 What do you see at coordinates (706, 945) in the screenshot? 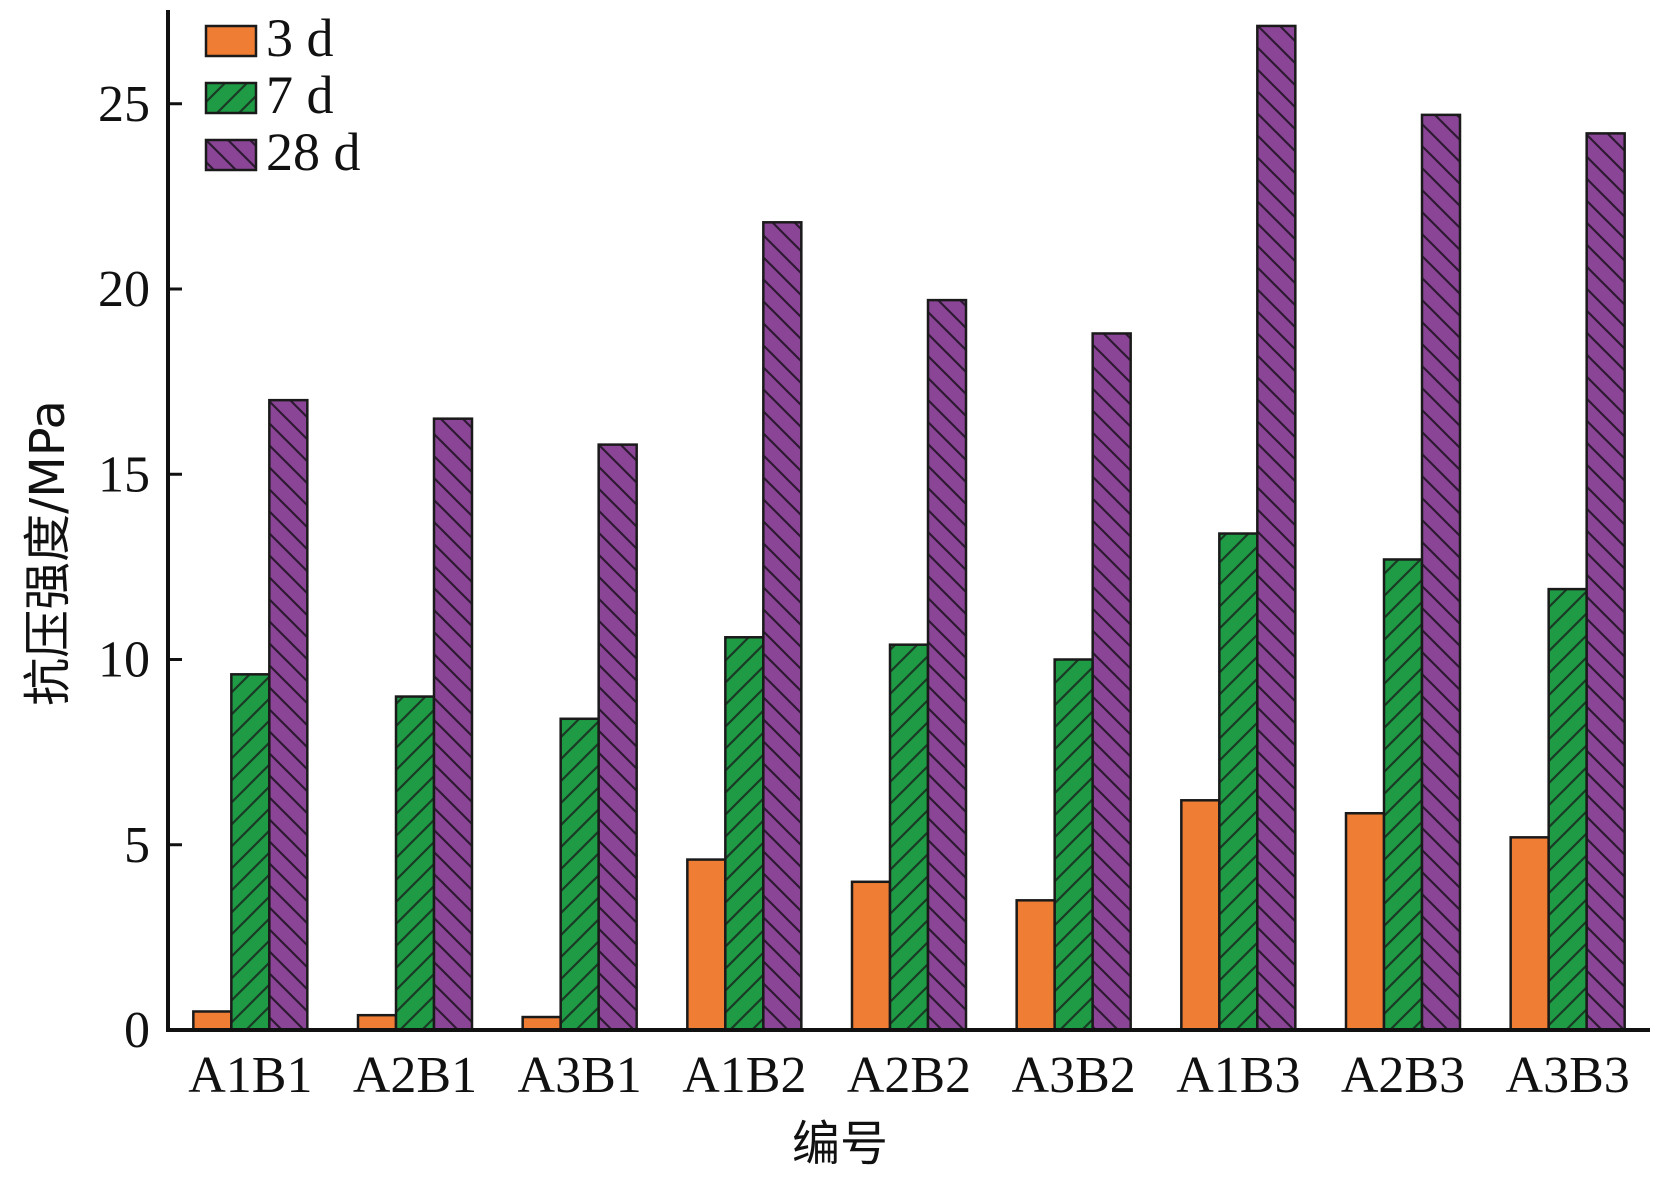
I see `bar-A1B2-3d` at bounding box center [706, 945].